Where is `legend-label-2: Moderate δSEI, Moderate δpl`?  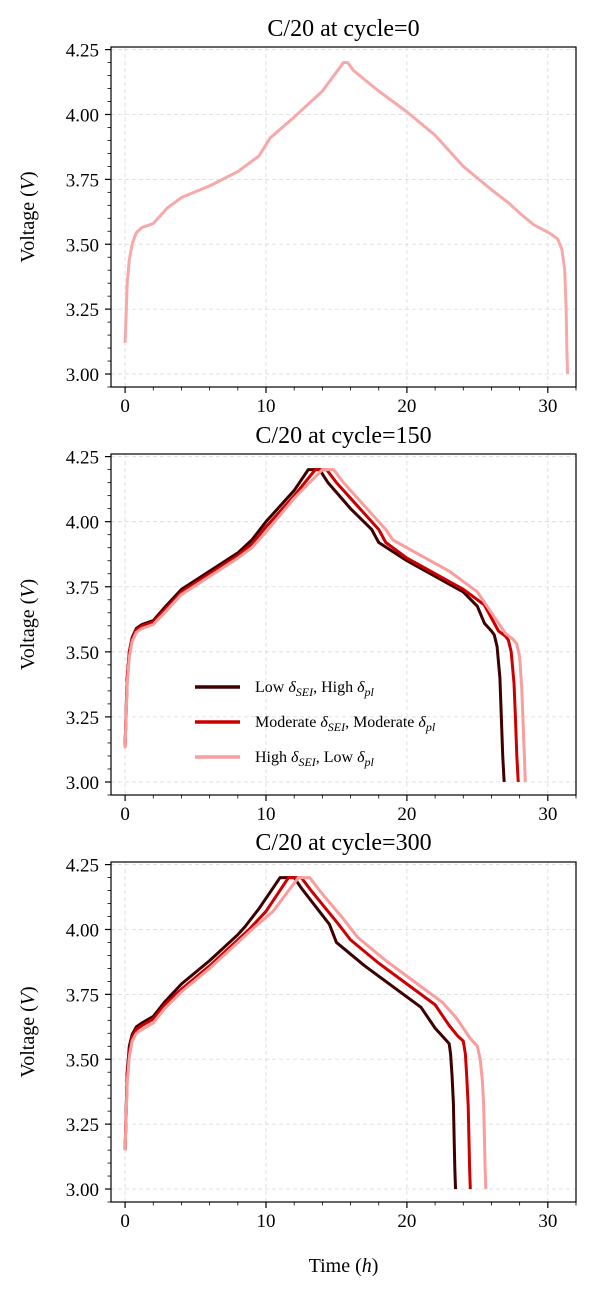
legend-label-2: Moderate δSEI, Moderate δpl is located at coordinates (345, 724).